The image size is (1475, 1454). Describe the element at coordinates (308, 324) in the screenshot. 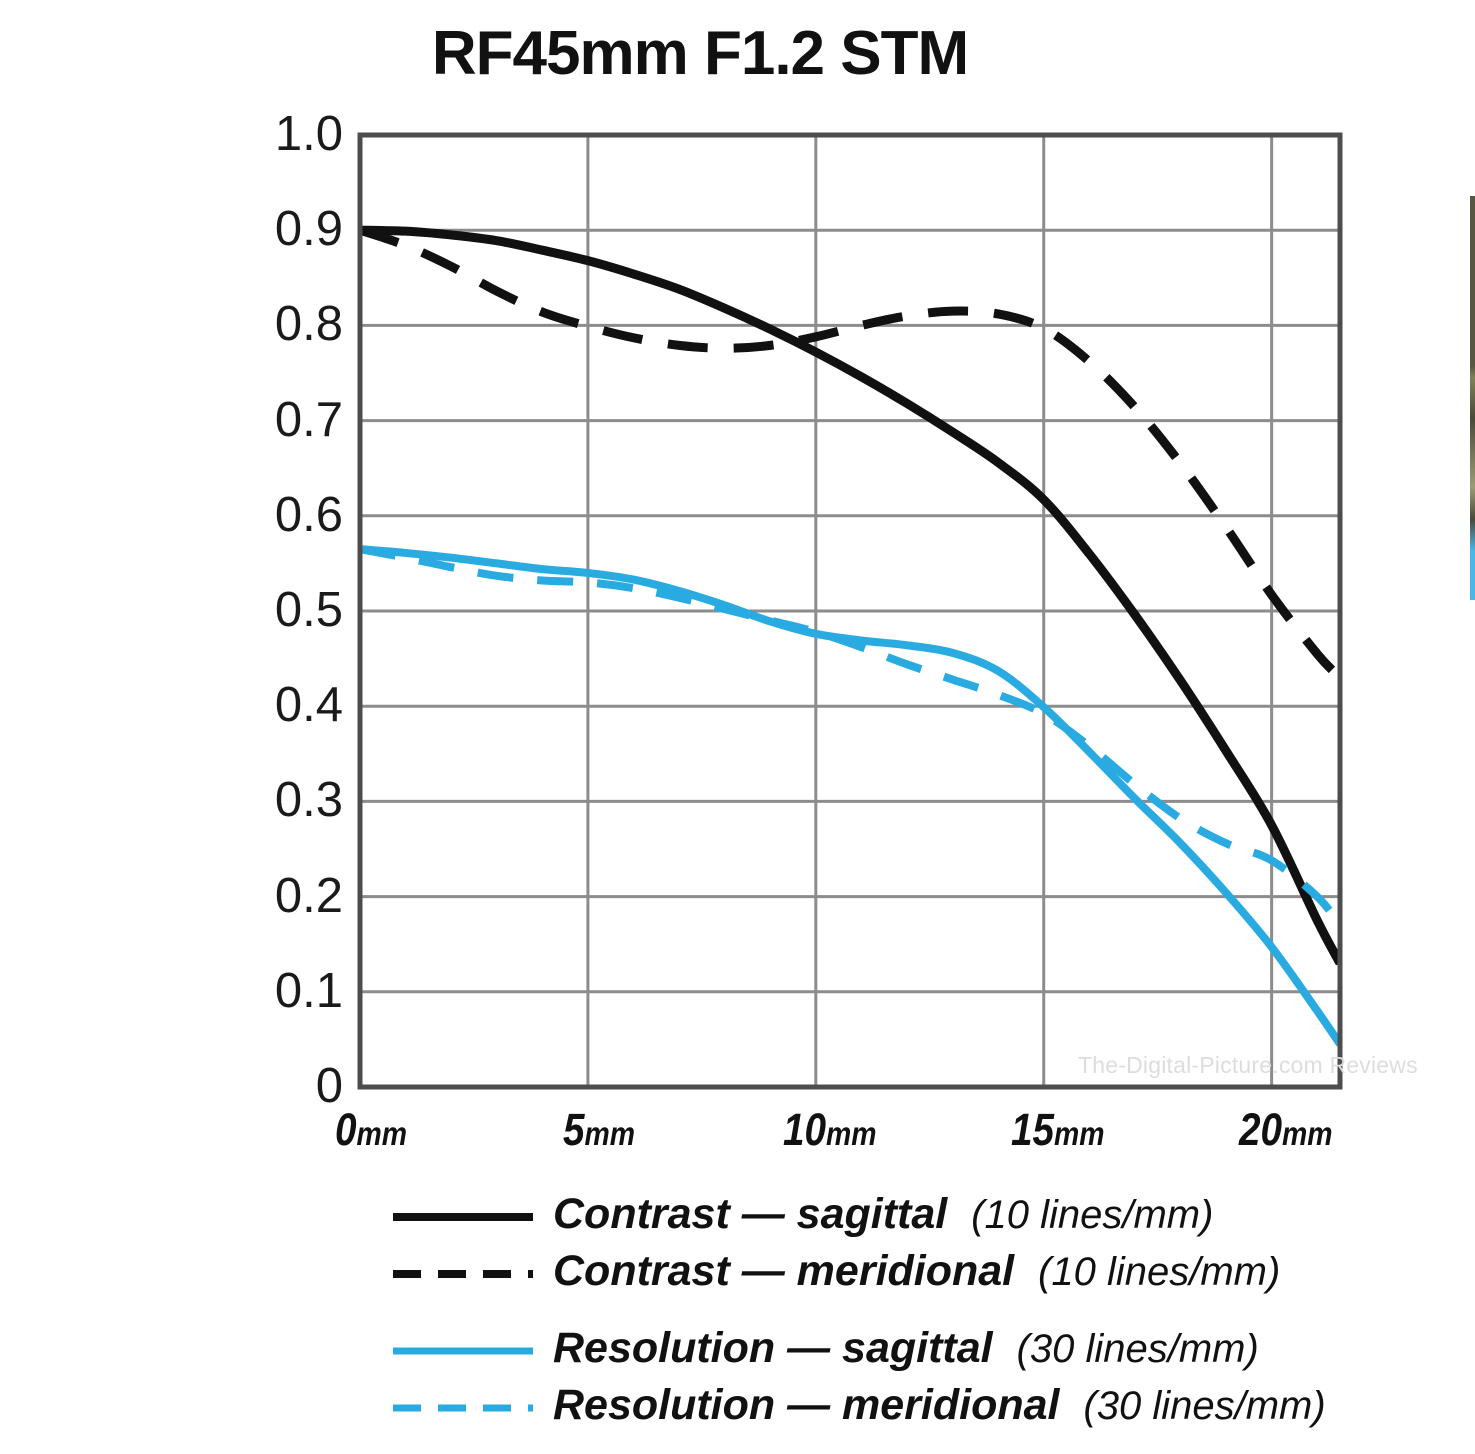

I see `y-tick-label: 0.8` at that location.